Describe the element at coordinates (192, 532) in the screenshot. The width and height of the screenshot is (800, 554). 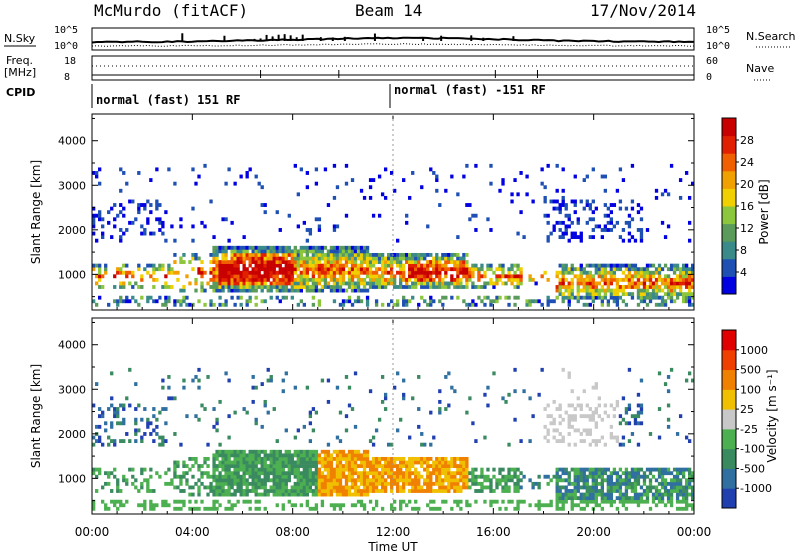
I see `x-tick-label: 04:00` at that location.